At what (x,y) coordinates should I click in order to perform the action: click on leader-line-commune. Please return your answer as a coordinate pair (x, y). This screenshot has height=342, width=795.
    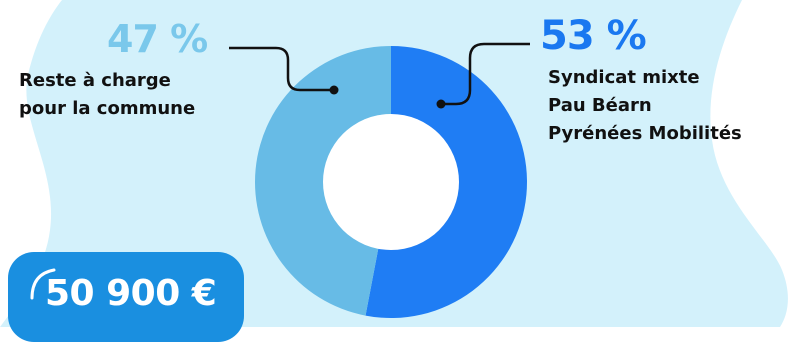
    Looking at the image, I should click on (281, 69).